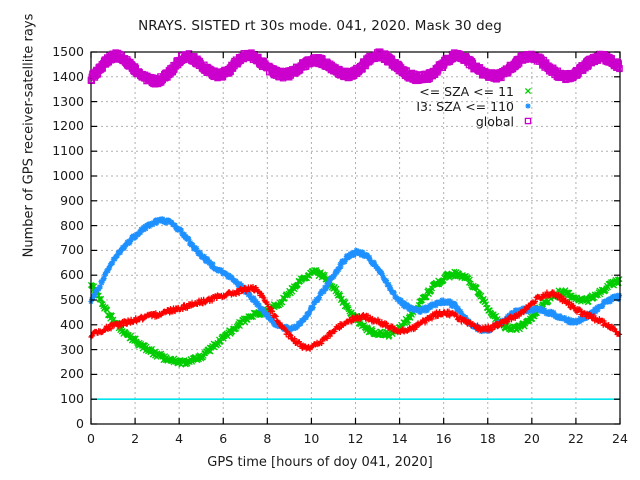 The width and height of the screenshot is (640, 480). Describe the element at coordinates (355, 318) in the screenshot. I see `series-red-series` at that location.